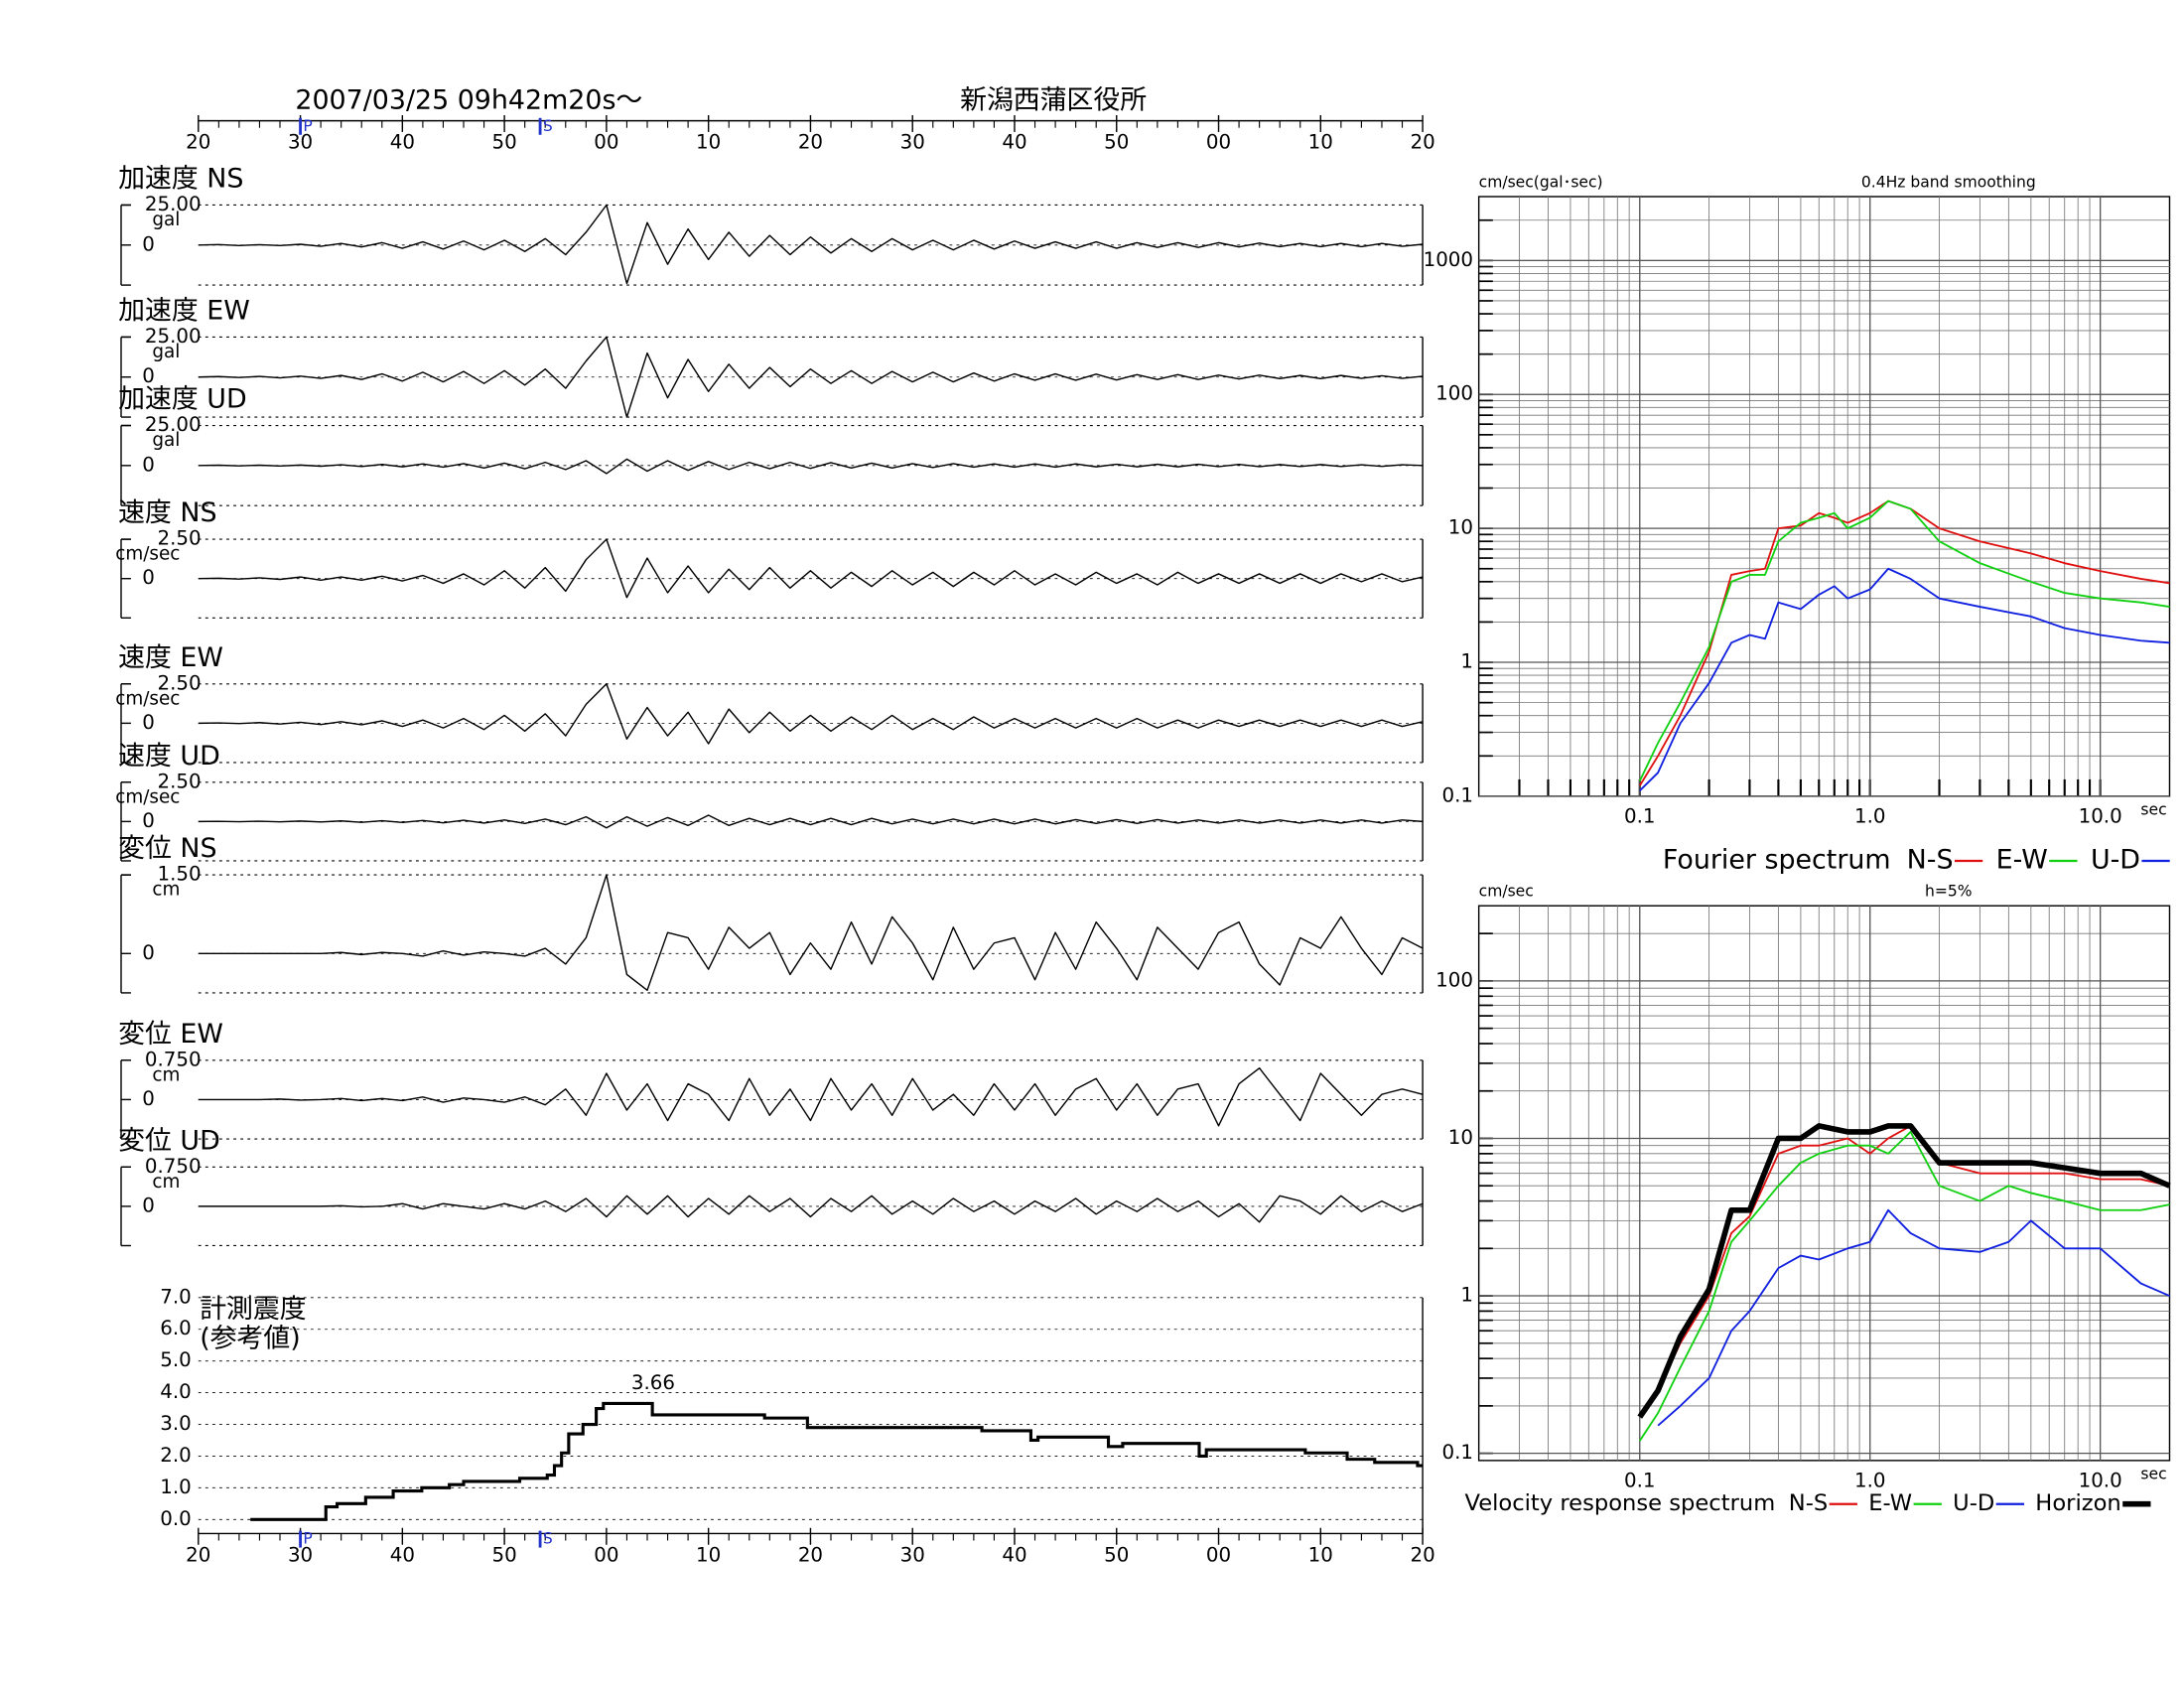 The height and width of the screenshot is (1688, 2184). I want to click on intensity-title: 計測震度, so click(253, 1309).